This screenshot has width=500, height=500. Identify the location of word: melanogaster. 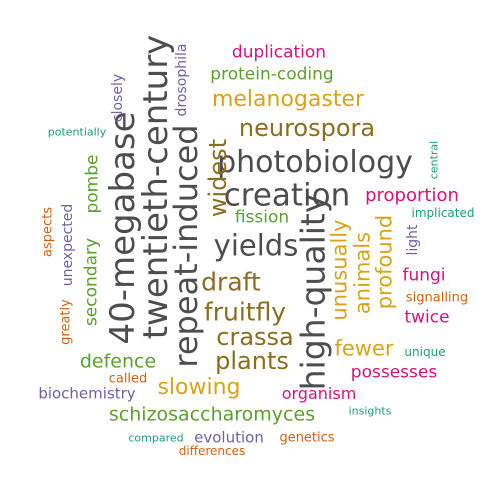
(288, 99).